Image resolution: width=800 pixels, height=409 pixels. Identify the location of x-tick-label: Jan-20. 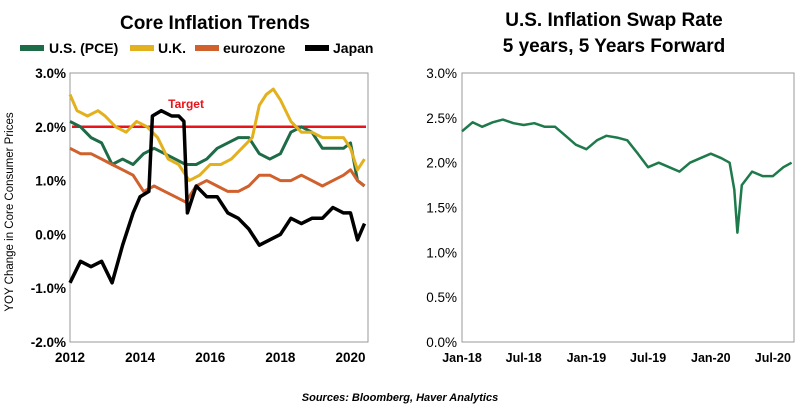
(711, 358).